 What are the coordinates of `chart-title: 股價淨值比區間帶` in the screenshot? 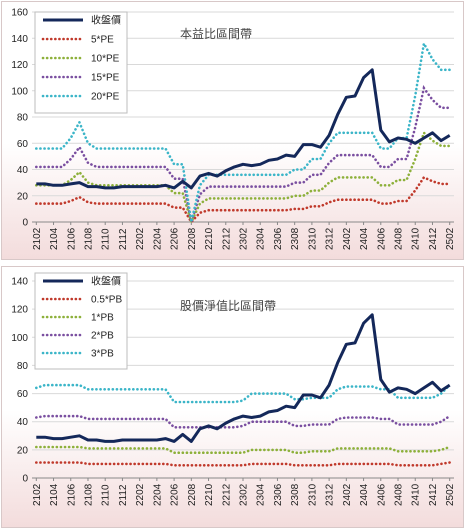 It's located at (228, 305).